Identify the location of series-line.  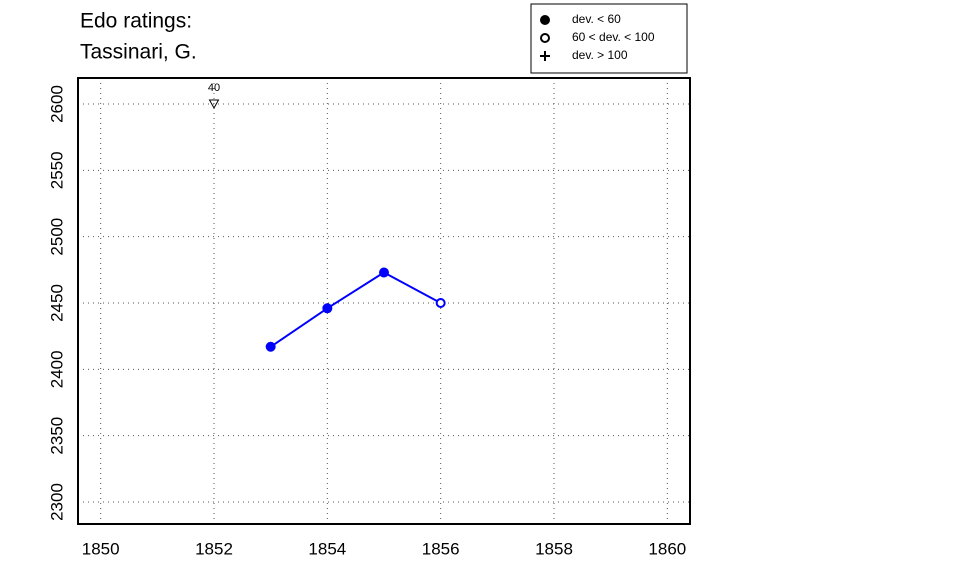
(356, 309).